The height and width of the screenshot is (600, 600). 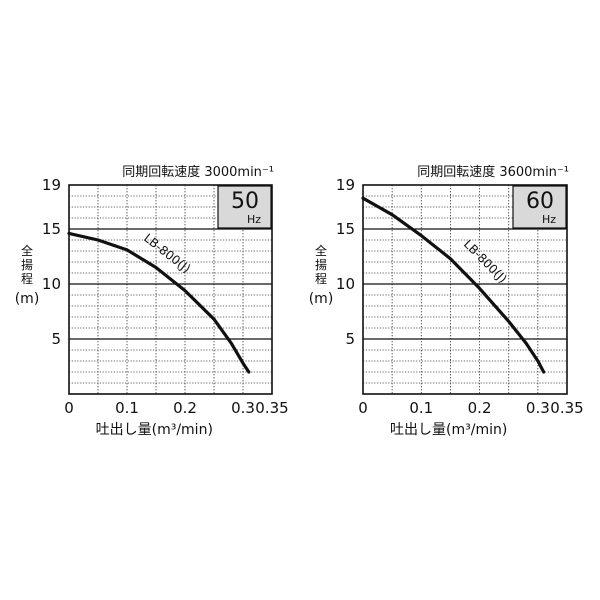 What do you see at coordinates (245, 201) in the screenshot?
I see `hz-badge-number: 50` at bounding box center [245, 201].